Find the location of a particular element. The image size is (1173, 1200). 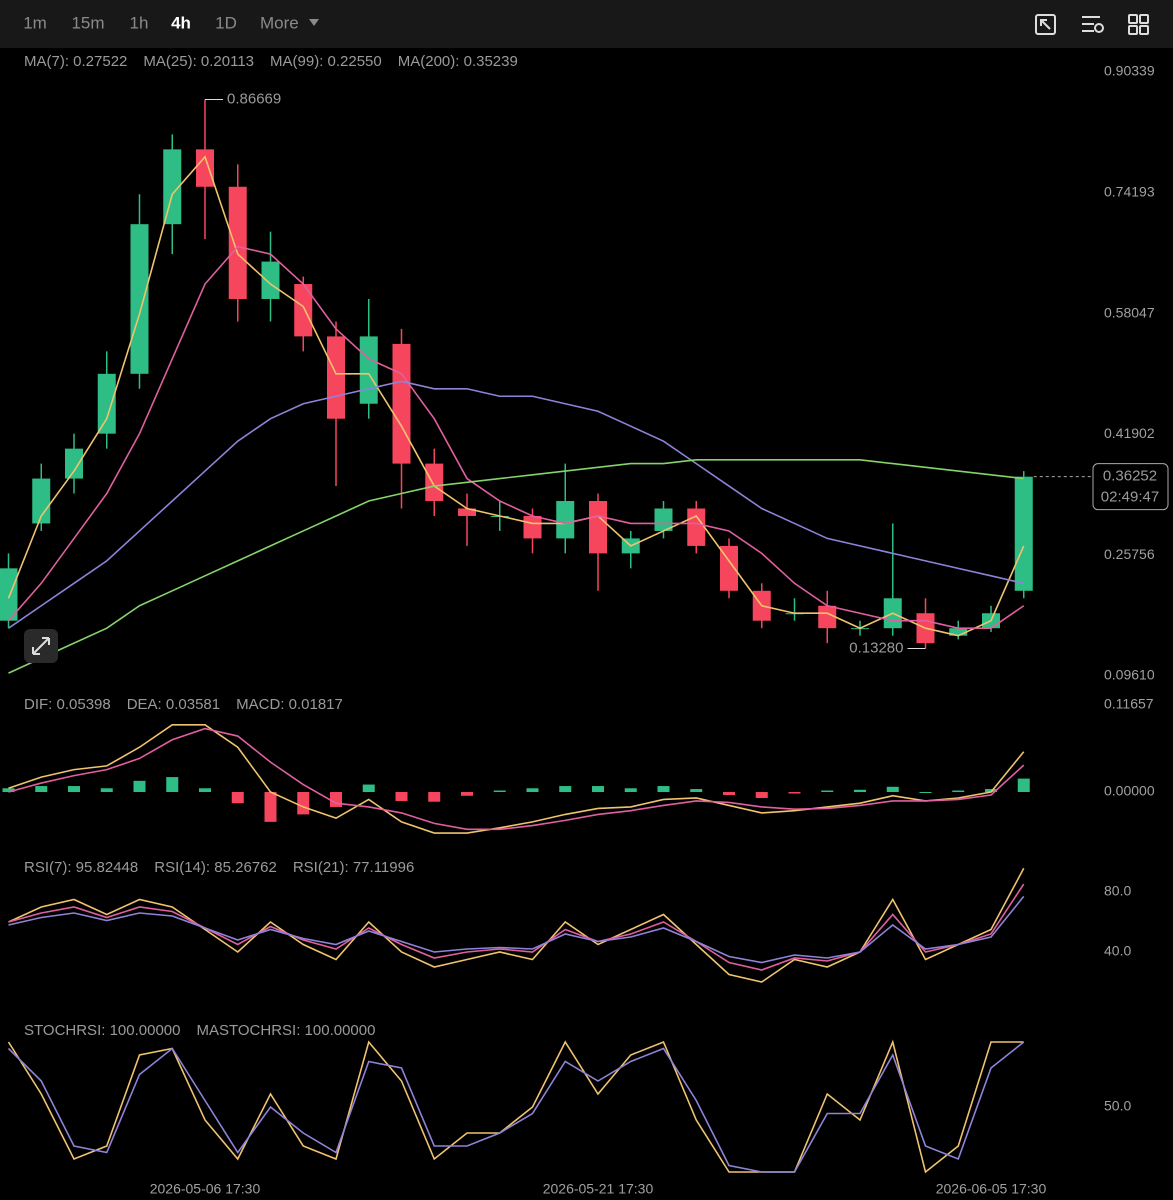

annotation-high: 0.86669 is located at coordinates (254, 98).